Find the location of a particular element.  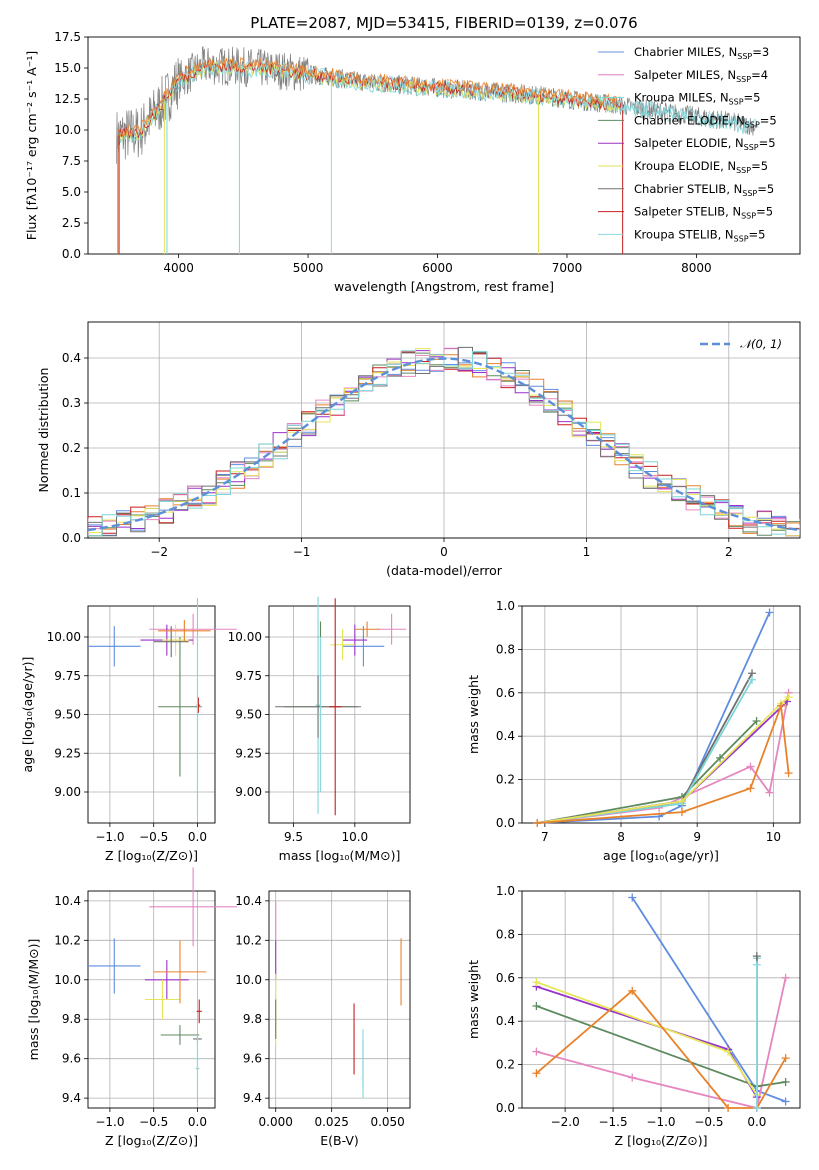

y-axis-label: mass [log₁₀(M/M⊙)] is located at coordinates (33, 1000).